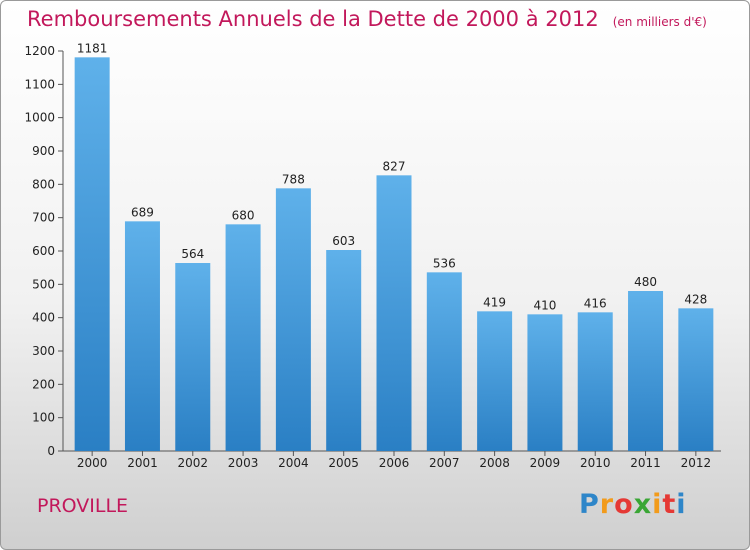 The image size is (750, 550). I want to click on bar-2006, so click(394, 313).